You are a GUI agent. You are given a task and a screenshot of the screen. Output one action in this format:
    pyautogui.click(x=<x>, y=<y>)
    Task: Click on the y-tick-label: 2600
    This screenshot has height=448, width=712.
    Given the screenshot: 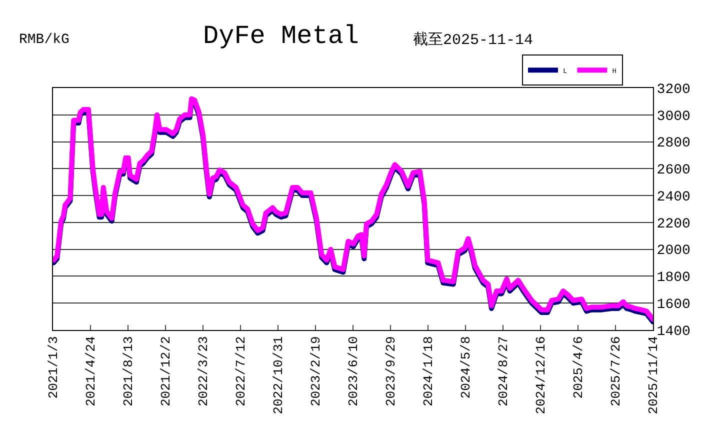 What is the action you would take?
    pyautogui.click(x=673, y=170)
    